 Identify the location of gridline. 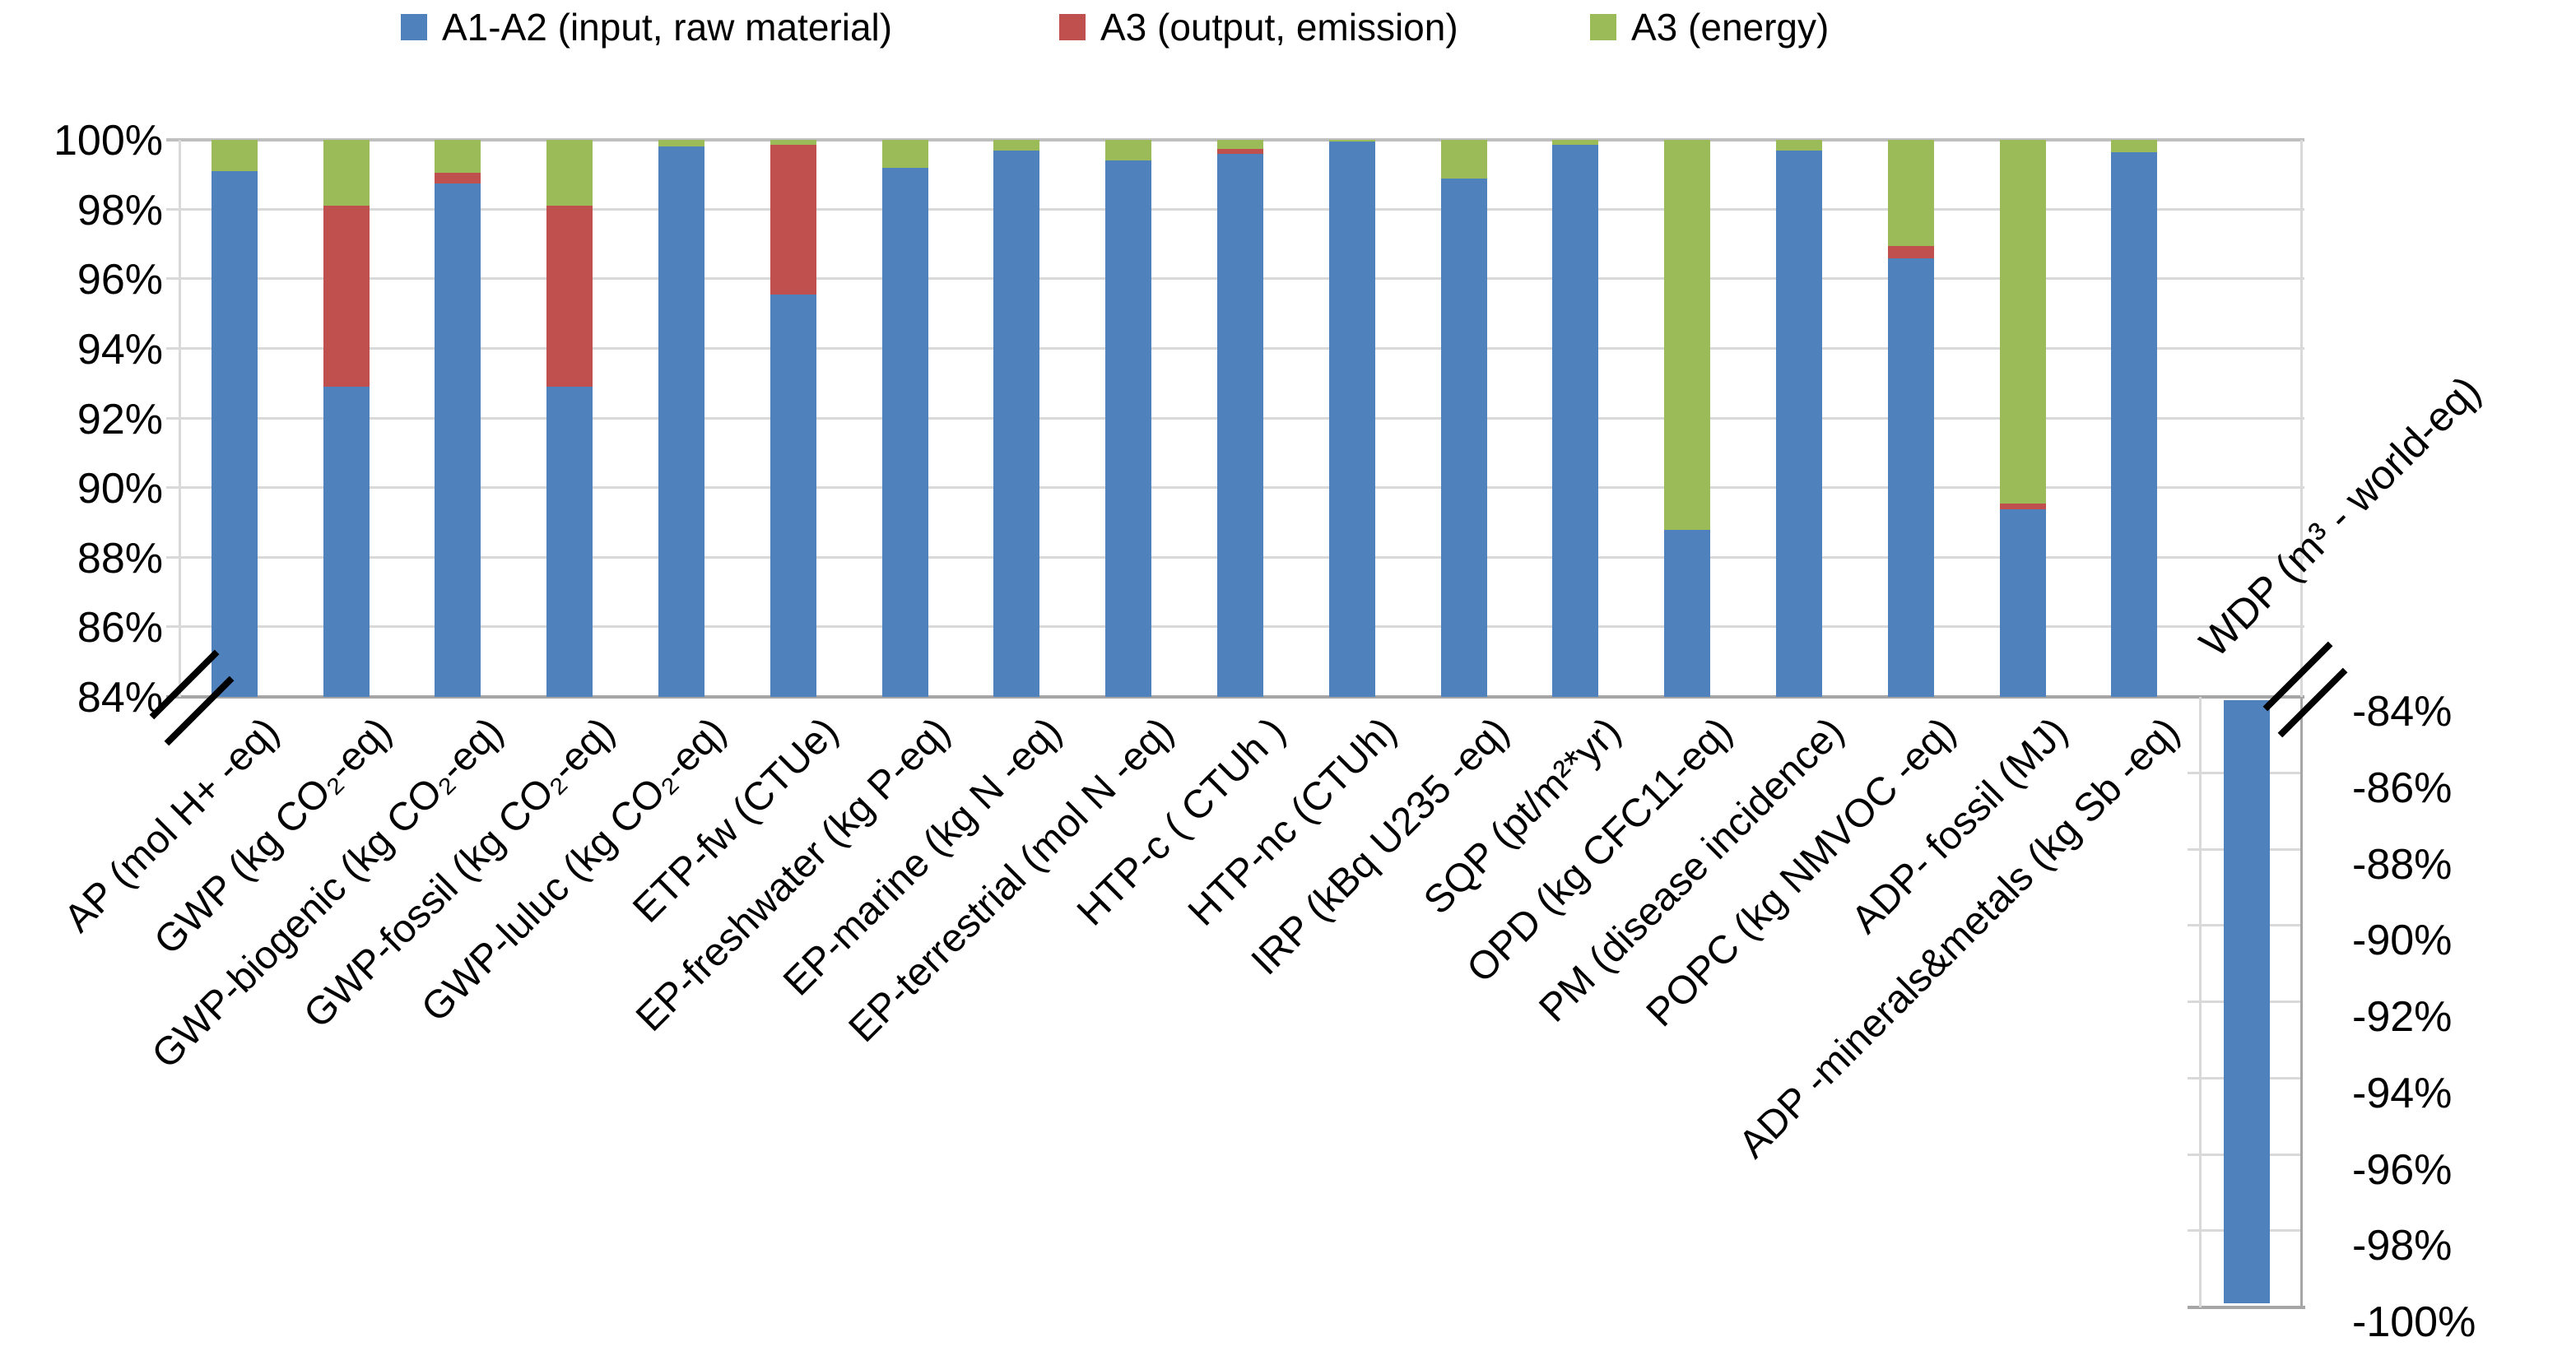
(1235, 697).